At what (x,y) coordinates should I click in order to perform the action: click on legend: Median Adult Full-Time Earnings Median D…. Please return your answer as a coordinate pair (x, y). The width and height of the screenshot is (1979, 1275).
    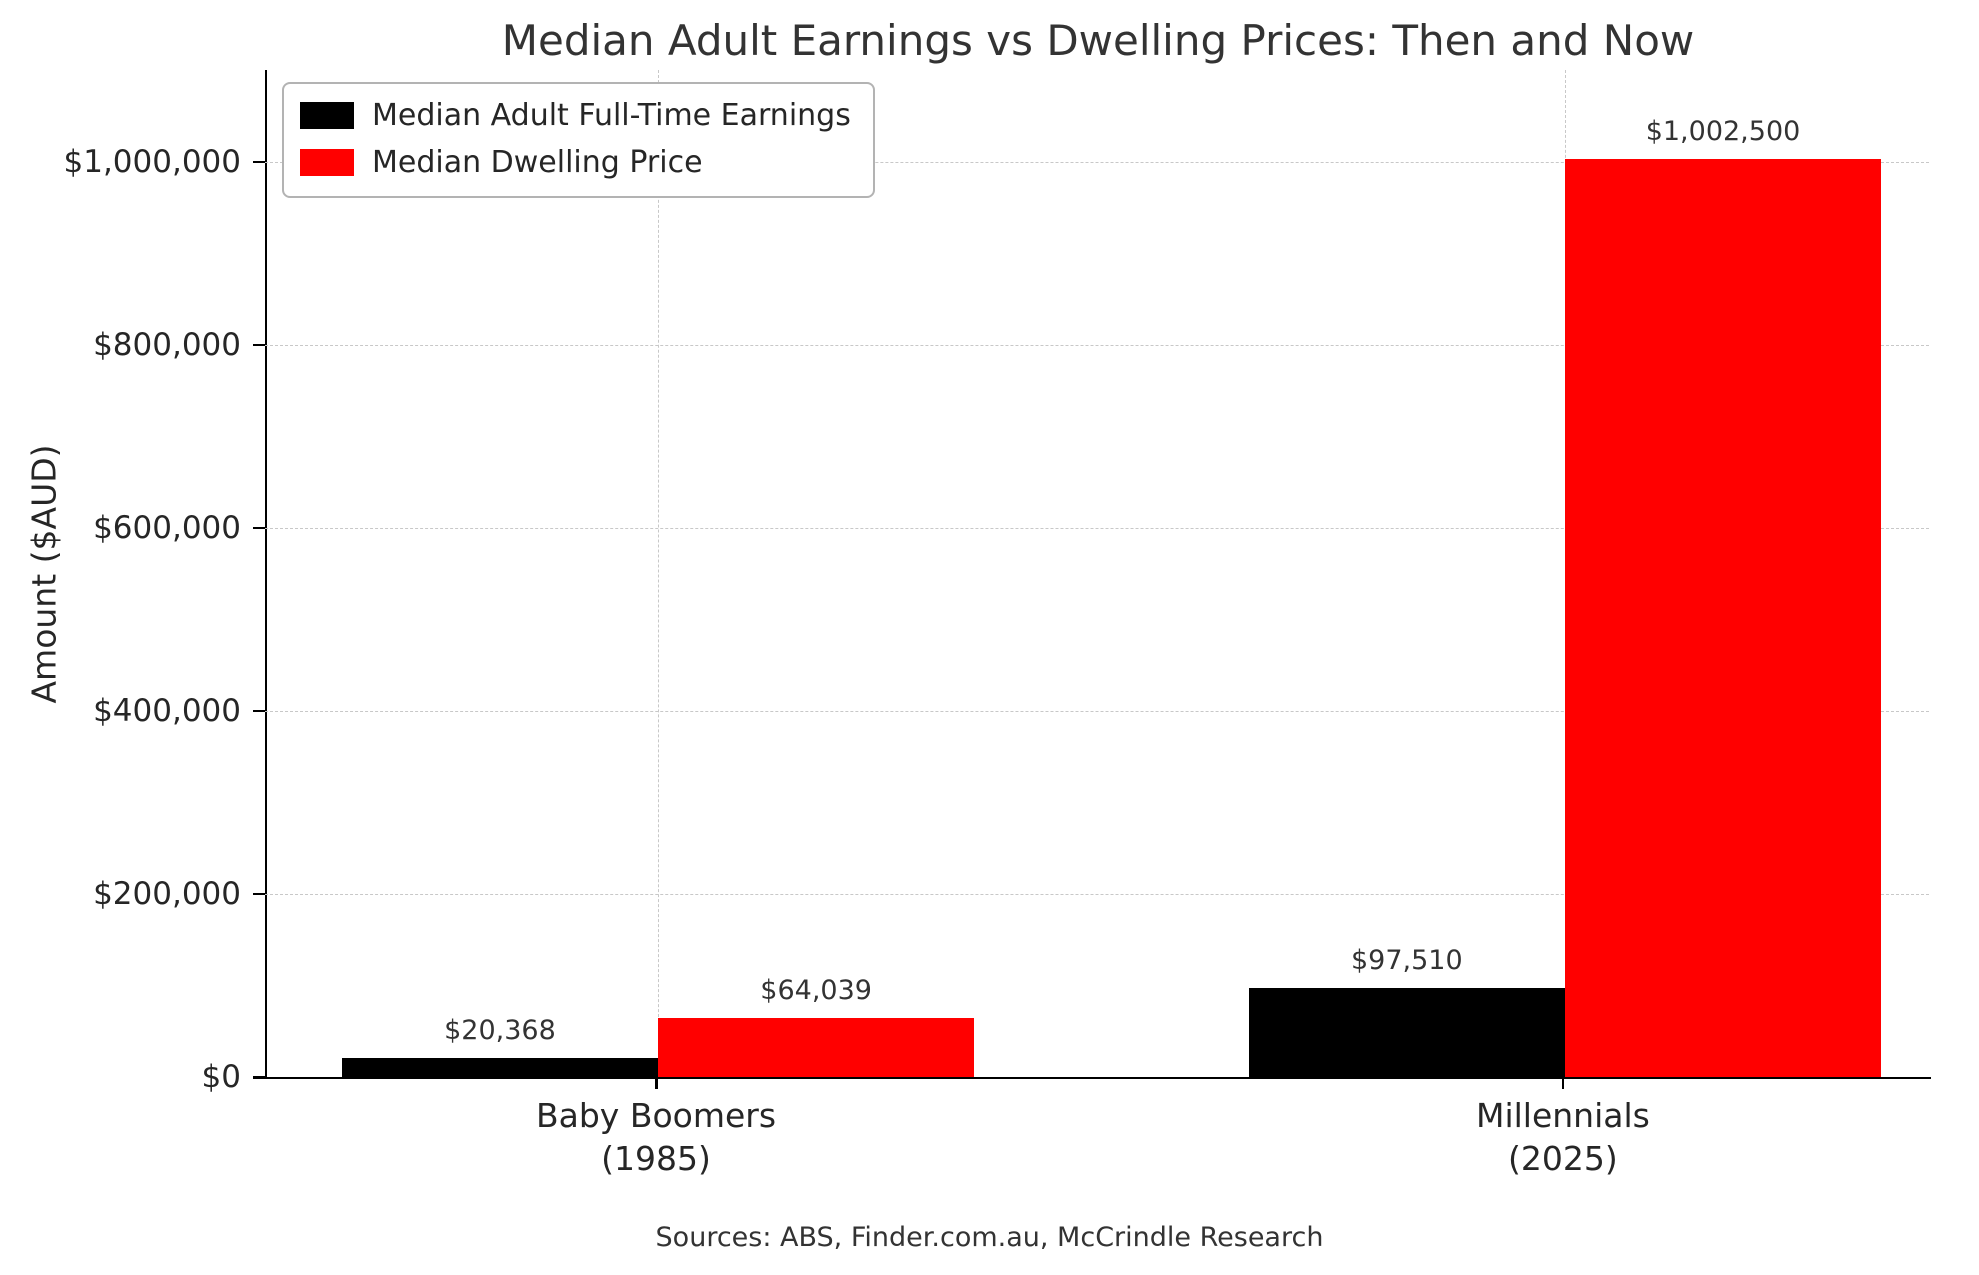
    Looking at the image, I should click on (578, 140).